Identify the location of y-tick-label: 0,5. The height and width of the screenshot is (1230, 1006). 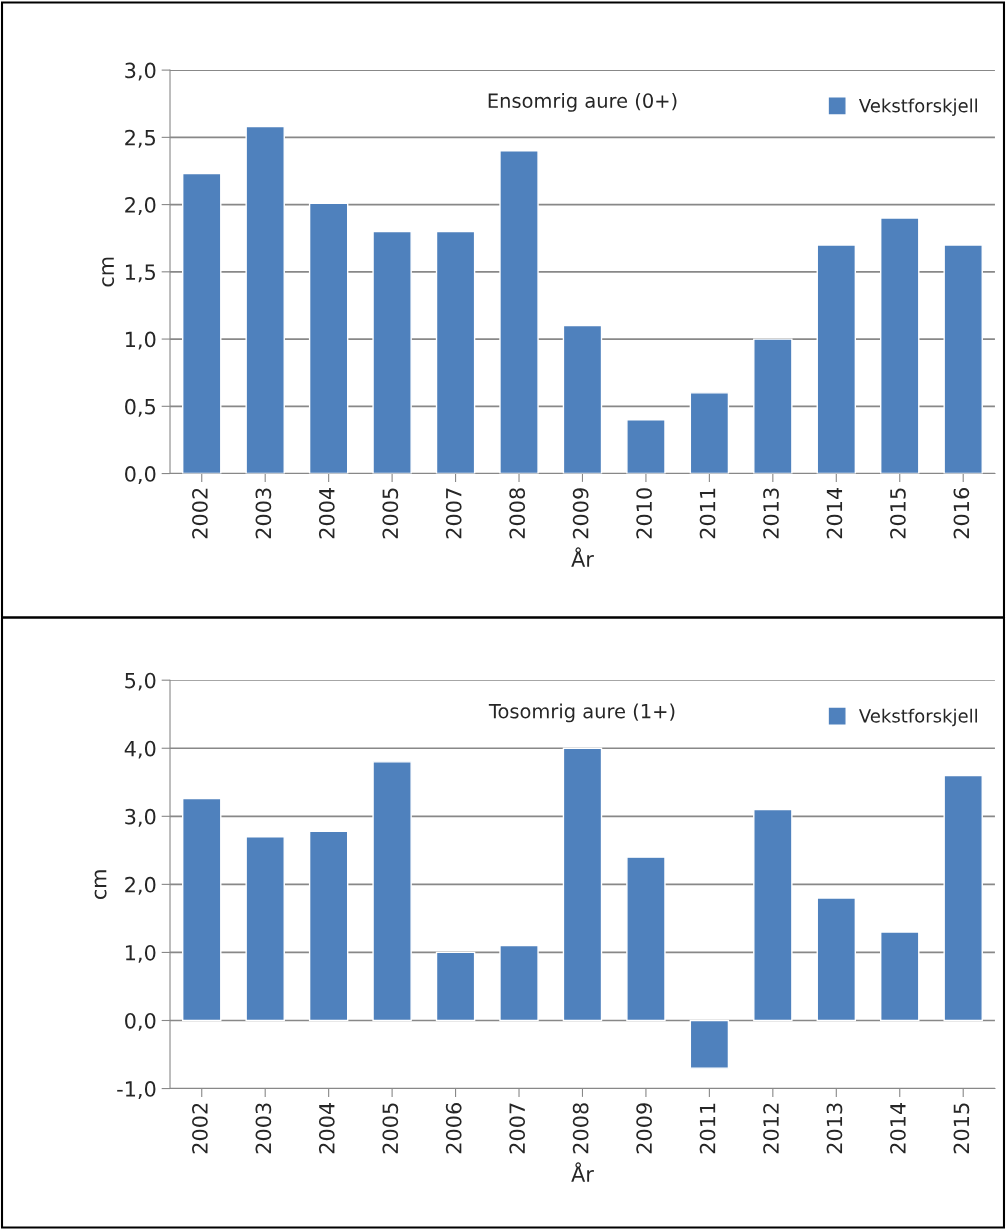
(140, 407).